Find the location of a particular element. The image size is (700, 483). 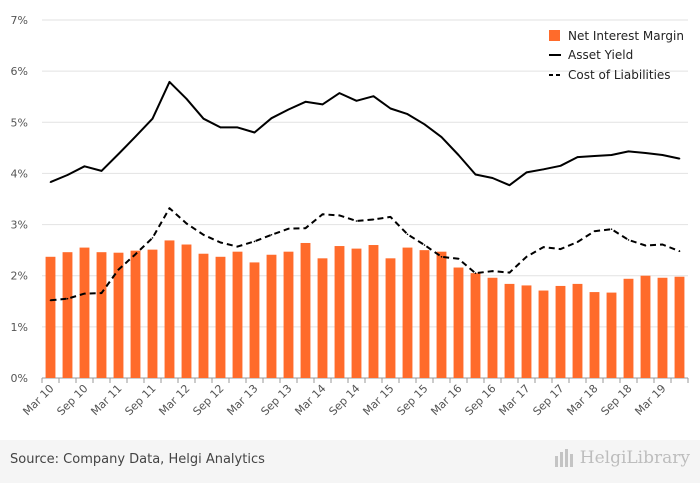

x-tick-label: Mar 14 is located at coordinates (310, 400).